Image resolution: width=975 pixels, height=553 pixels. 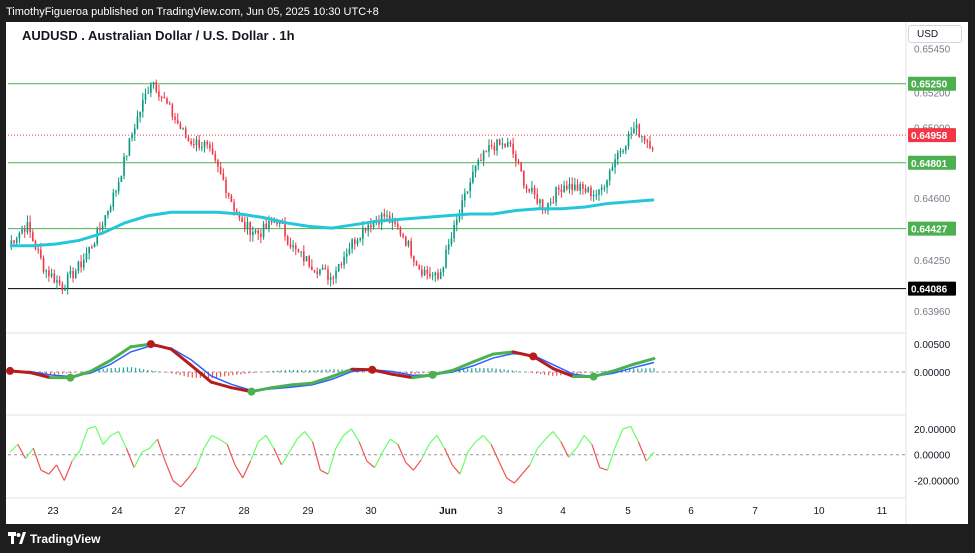 I want to click on y-tick-label: 20.00000, so click(x=935, y=430).